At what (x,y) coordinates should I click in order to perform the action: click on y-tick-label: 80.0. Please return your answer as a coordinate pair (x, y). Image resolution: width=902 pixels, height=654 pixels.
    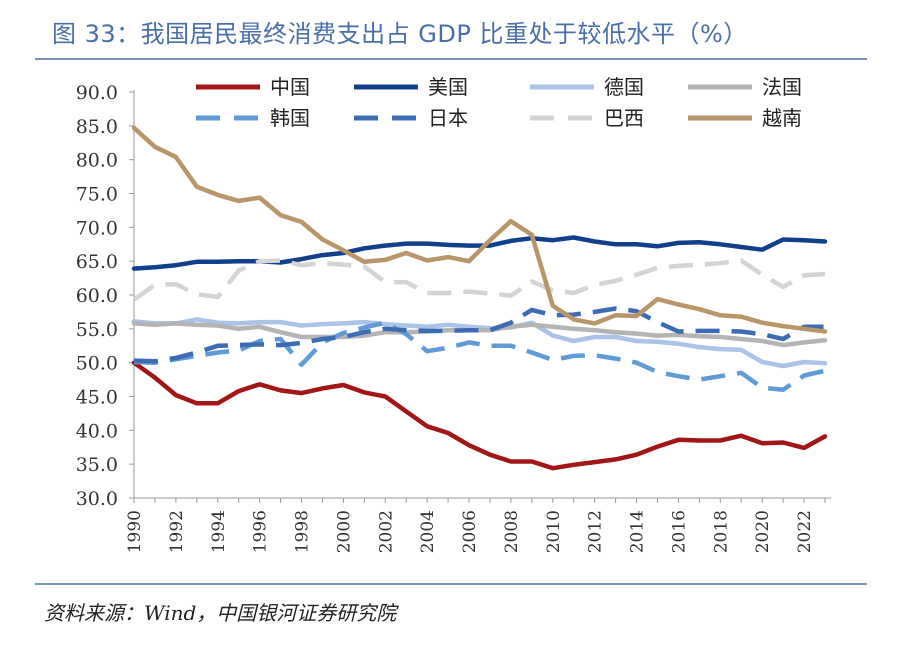
    Looking at the image, I should click on (97, 161).